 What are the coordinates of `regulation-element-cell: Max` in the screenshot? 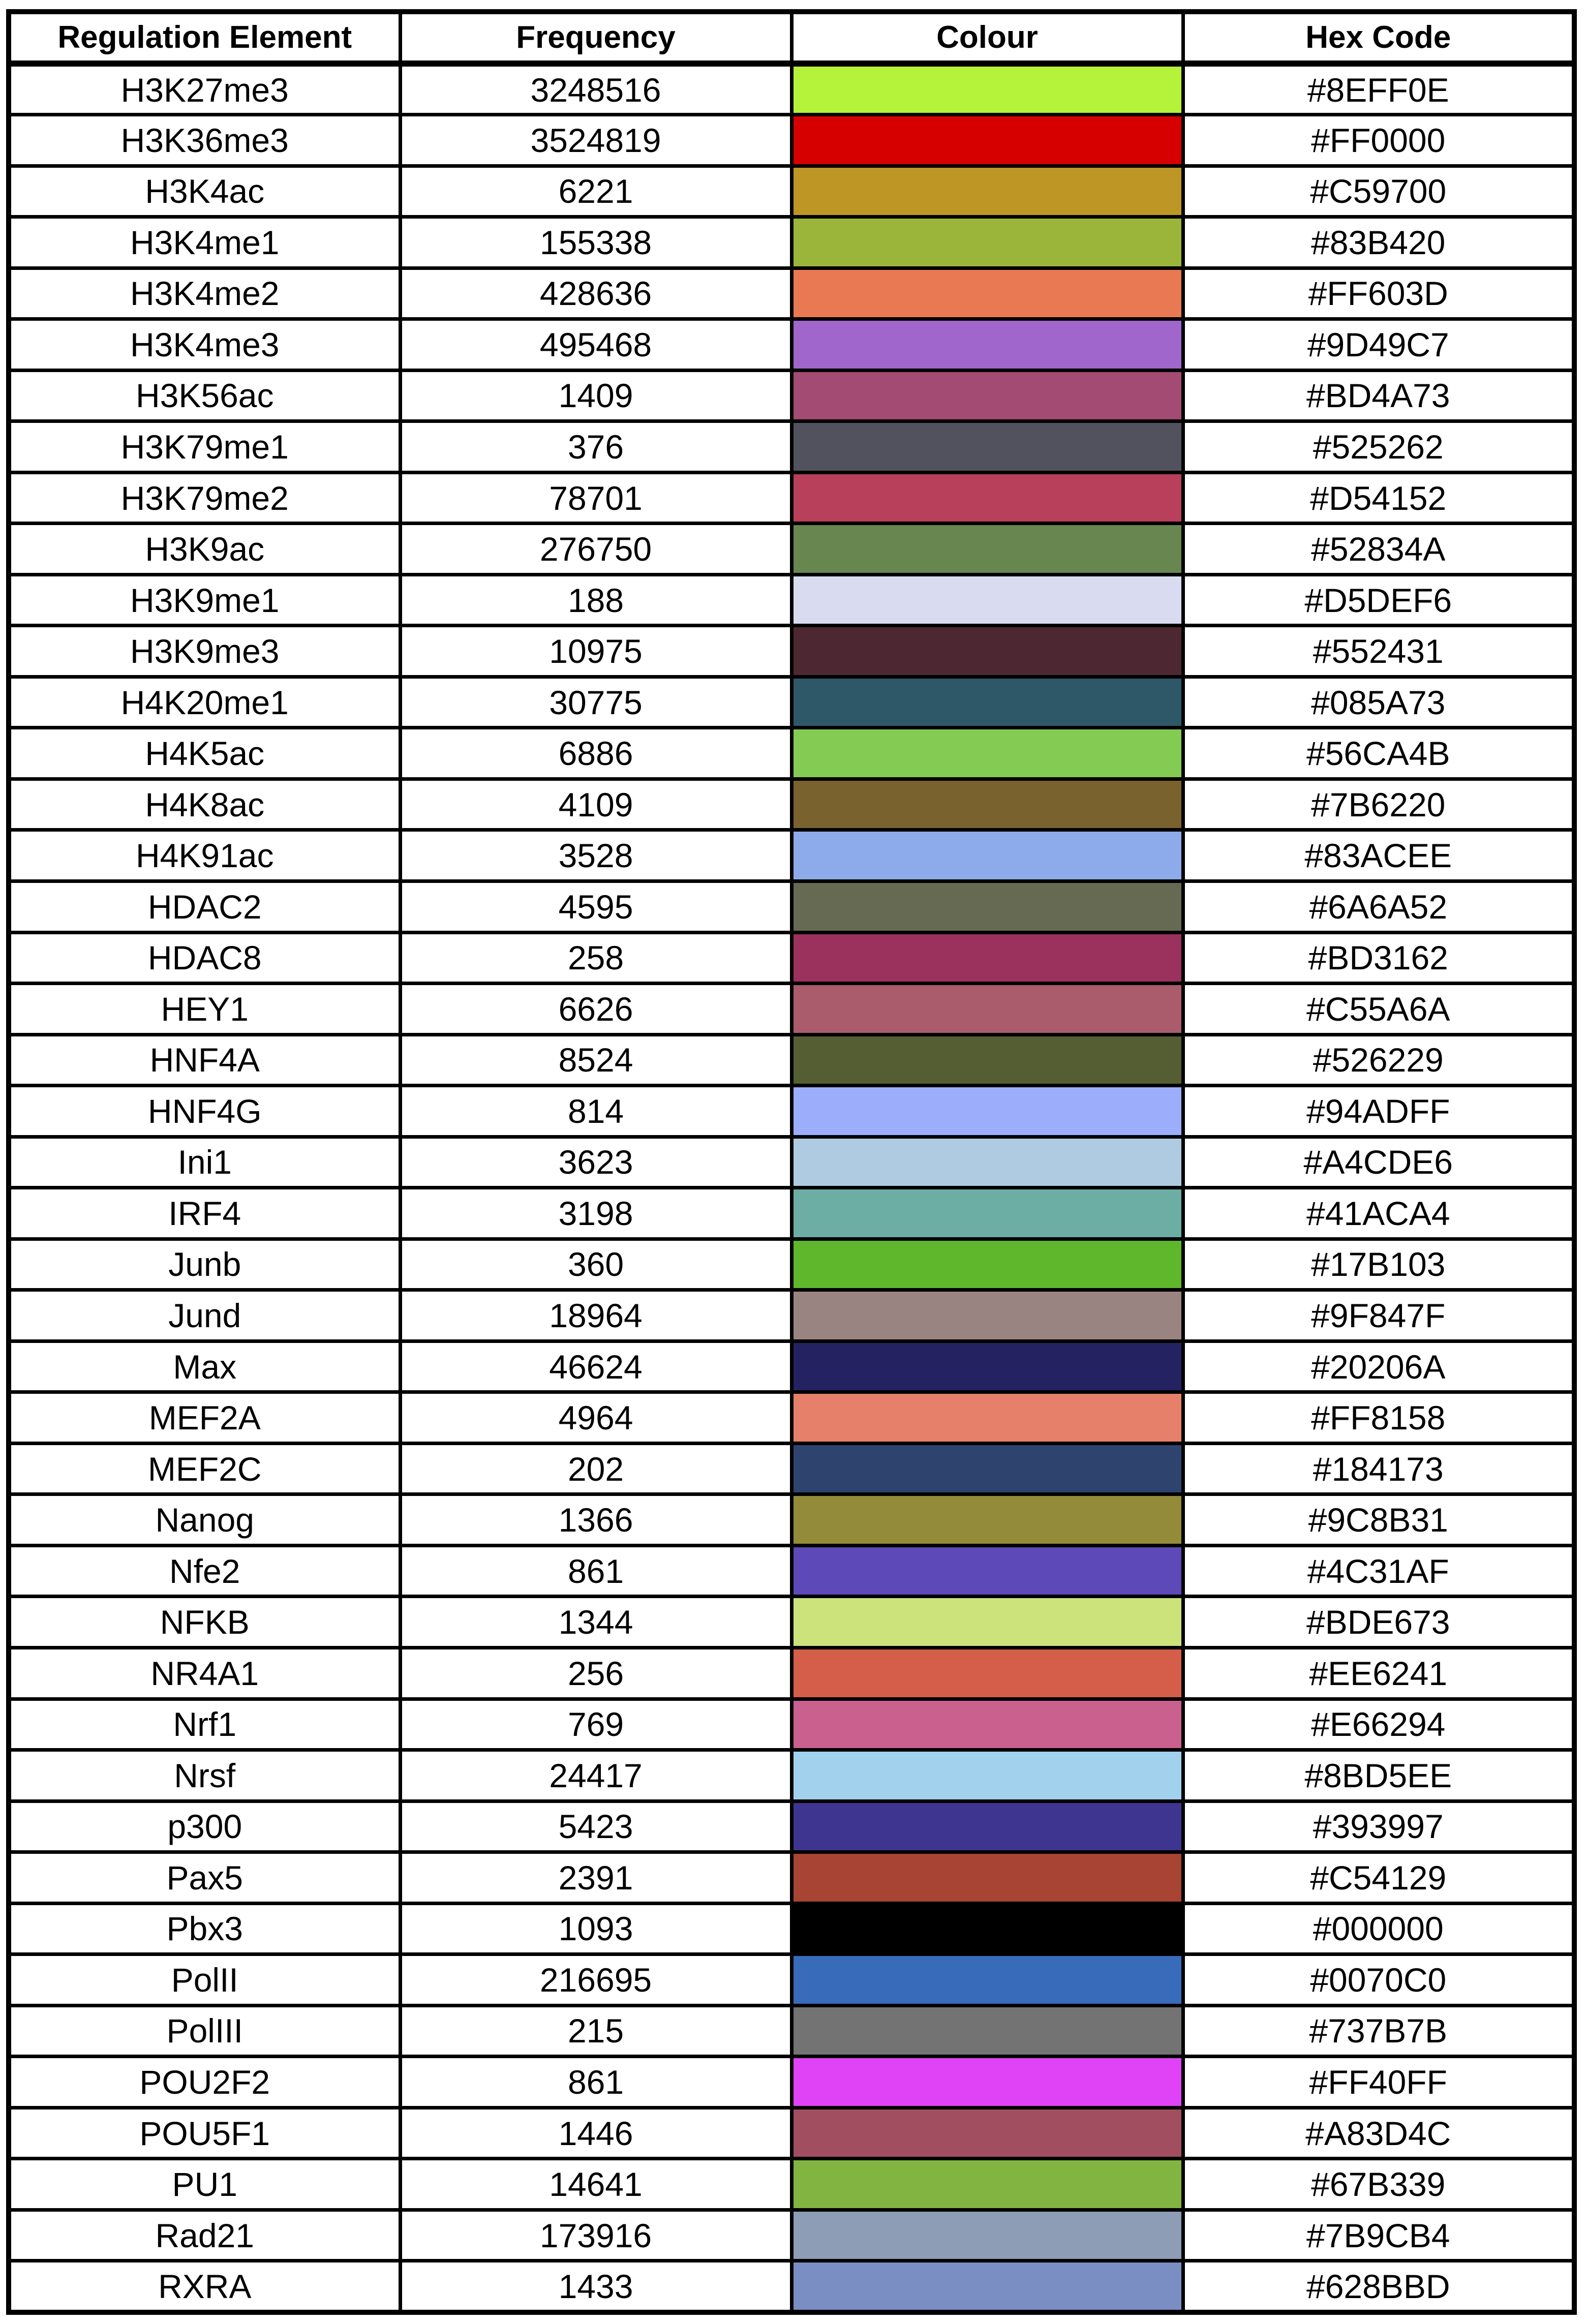 It's located at (204, 1366).